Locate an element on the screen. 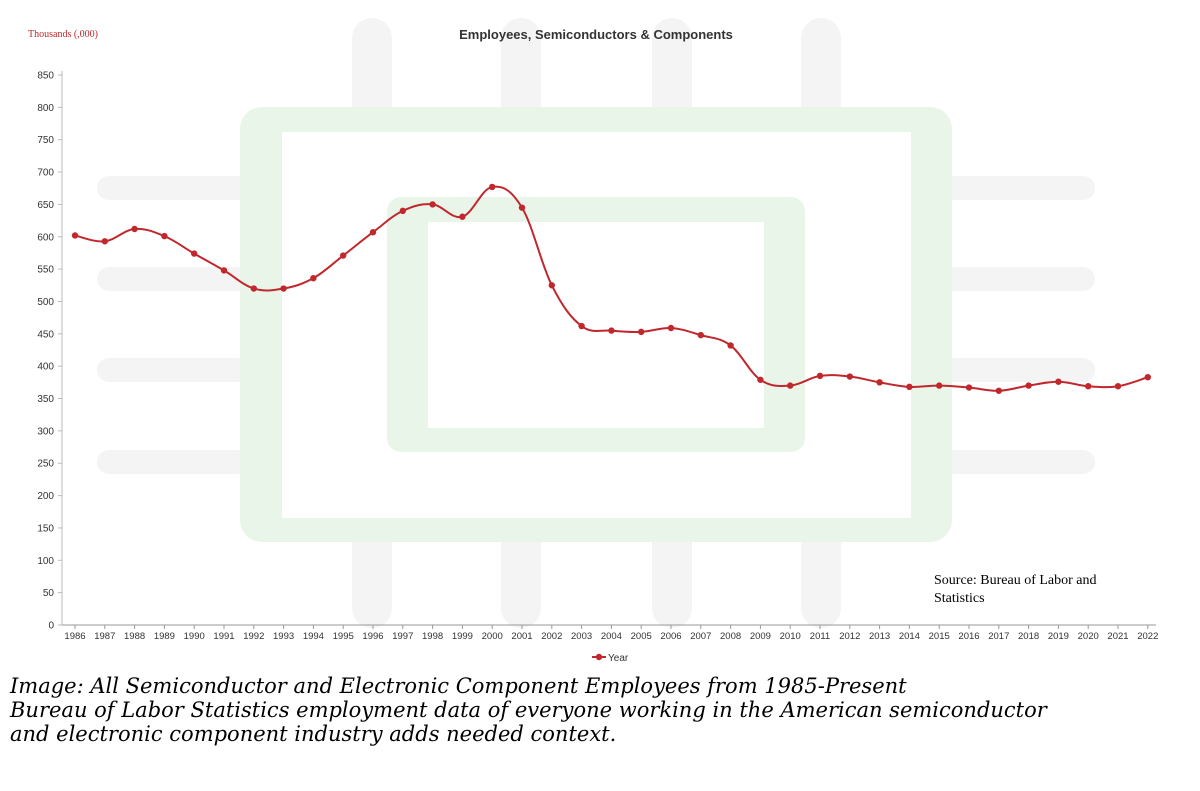 Image resolution: width=1200 pixels, height=791 pixels. x-tick-label: 1989 is located at coordinates (164, 636).